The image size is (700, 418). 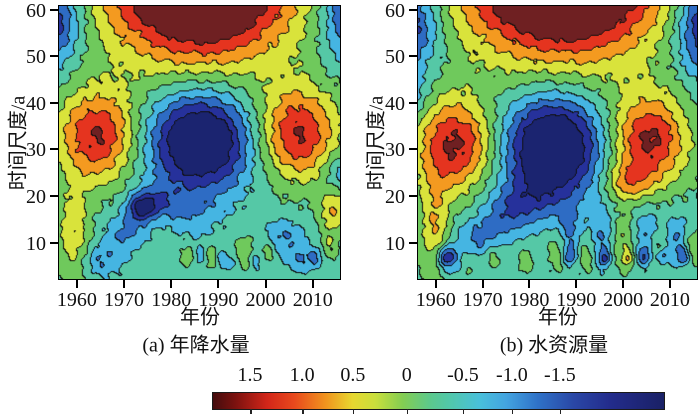 I want to click on colorbar-tick-label: -1.0, so click(x=512, y=375).